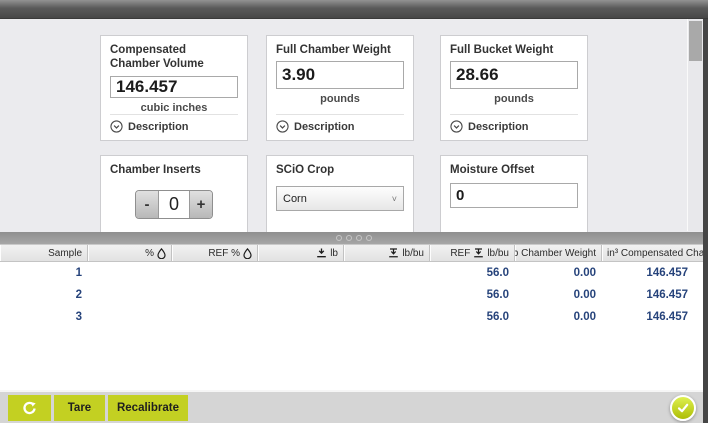 The width and height of the screenshot is (708, 423). I want to click on column-label: Sample, so click(65, 253).